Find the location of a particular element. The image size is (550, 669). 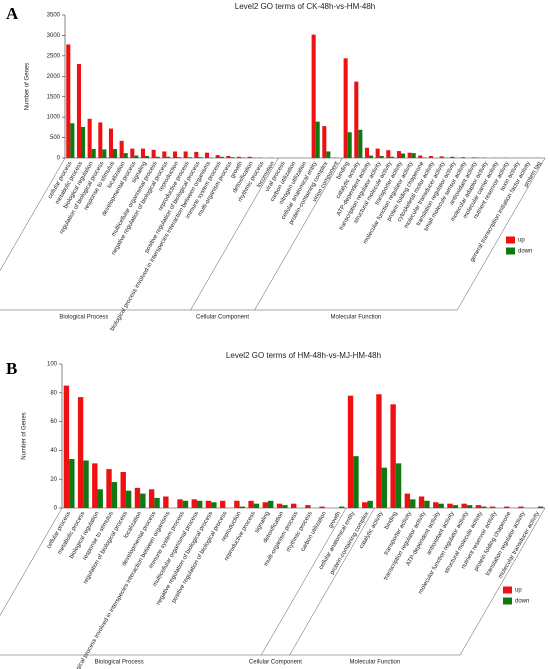

x-tick-label: growth is located at coordinates (335, 520).